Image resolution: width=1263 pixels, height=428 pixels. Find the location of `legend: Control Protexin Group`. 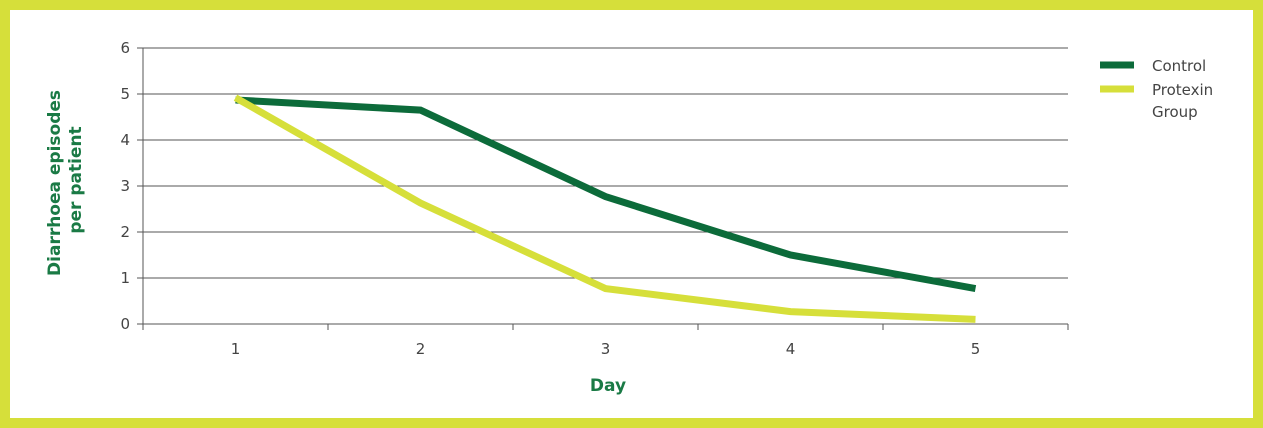

legend: Control Protexin Group is located at coordinates (1156, 89).